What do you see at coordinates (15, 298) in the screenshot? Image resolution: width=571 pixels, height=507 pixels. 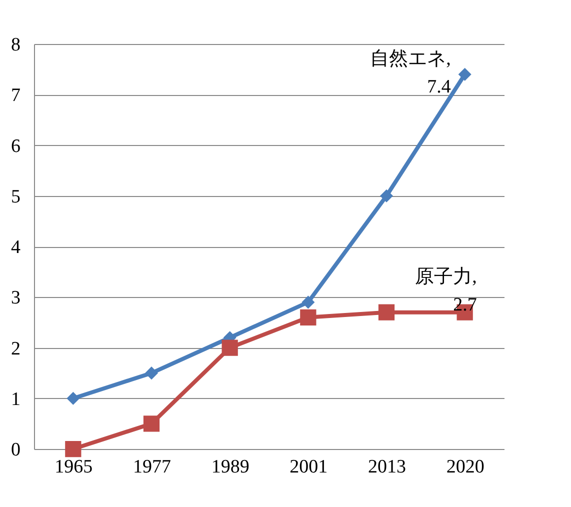 I see `y-tick-label: 3` at bounding box center [15, 298].